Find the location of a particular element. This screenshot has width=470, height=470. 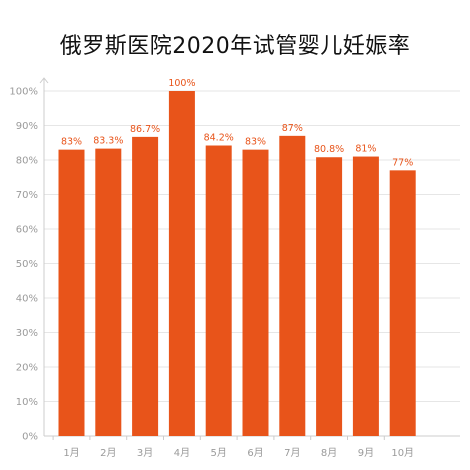

y-tick-label-50: 50% is located at coordinates (27, 264).